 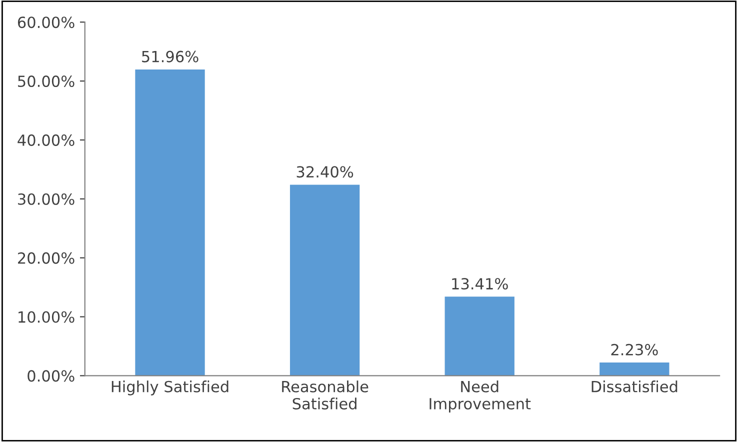 I want to click on data-label: 32.40%, so click(x=325, y=172).